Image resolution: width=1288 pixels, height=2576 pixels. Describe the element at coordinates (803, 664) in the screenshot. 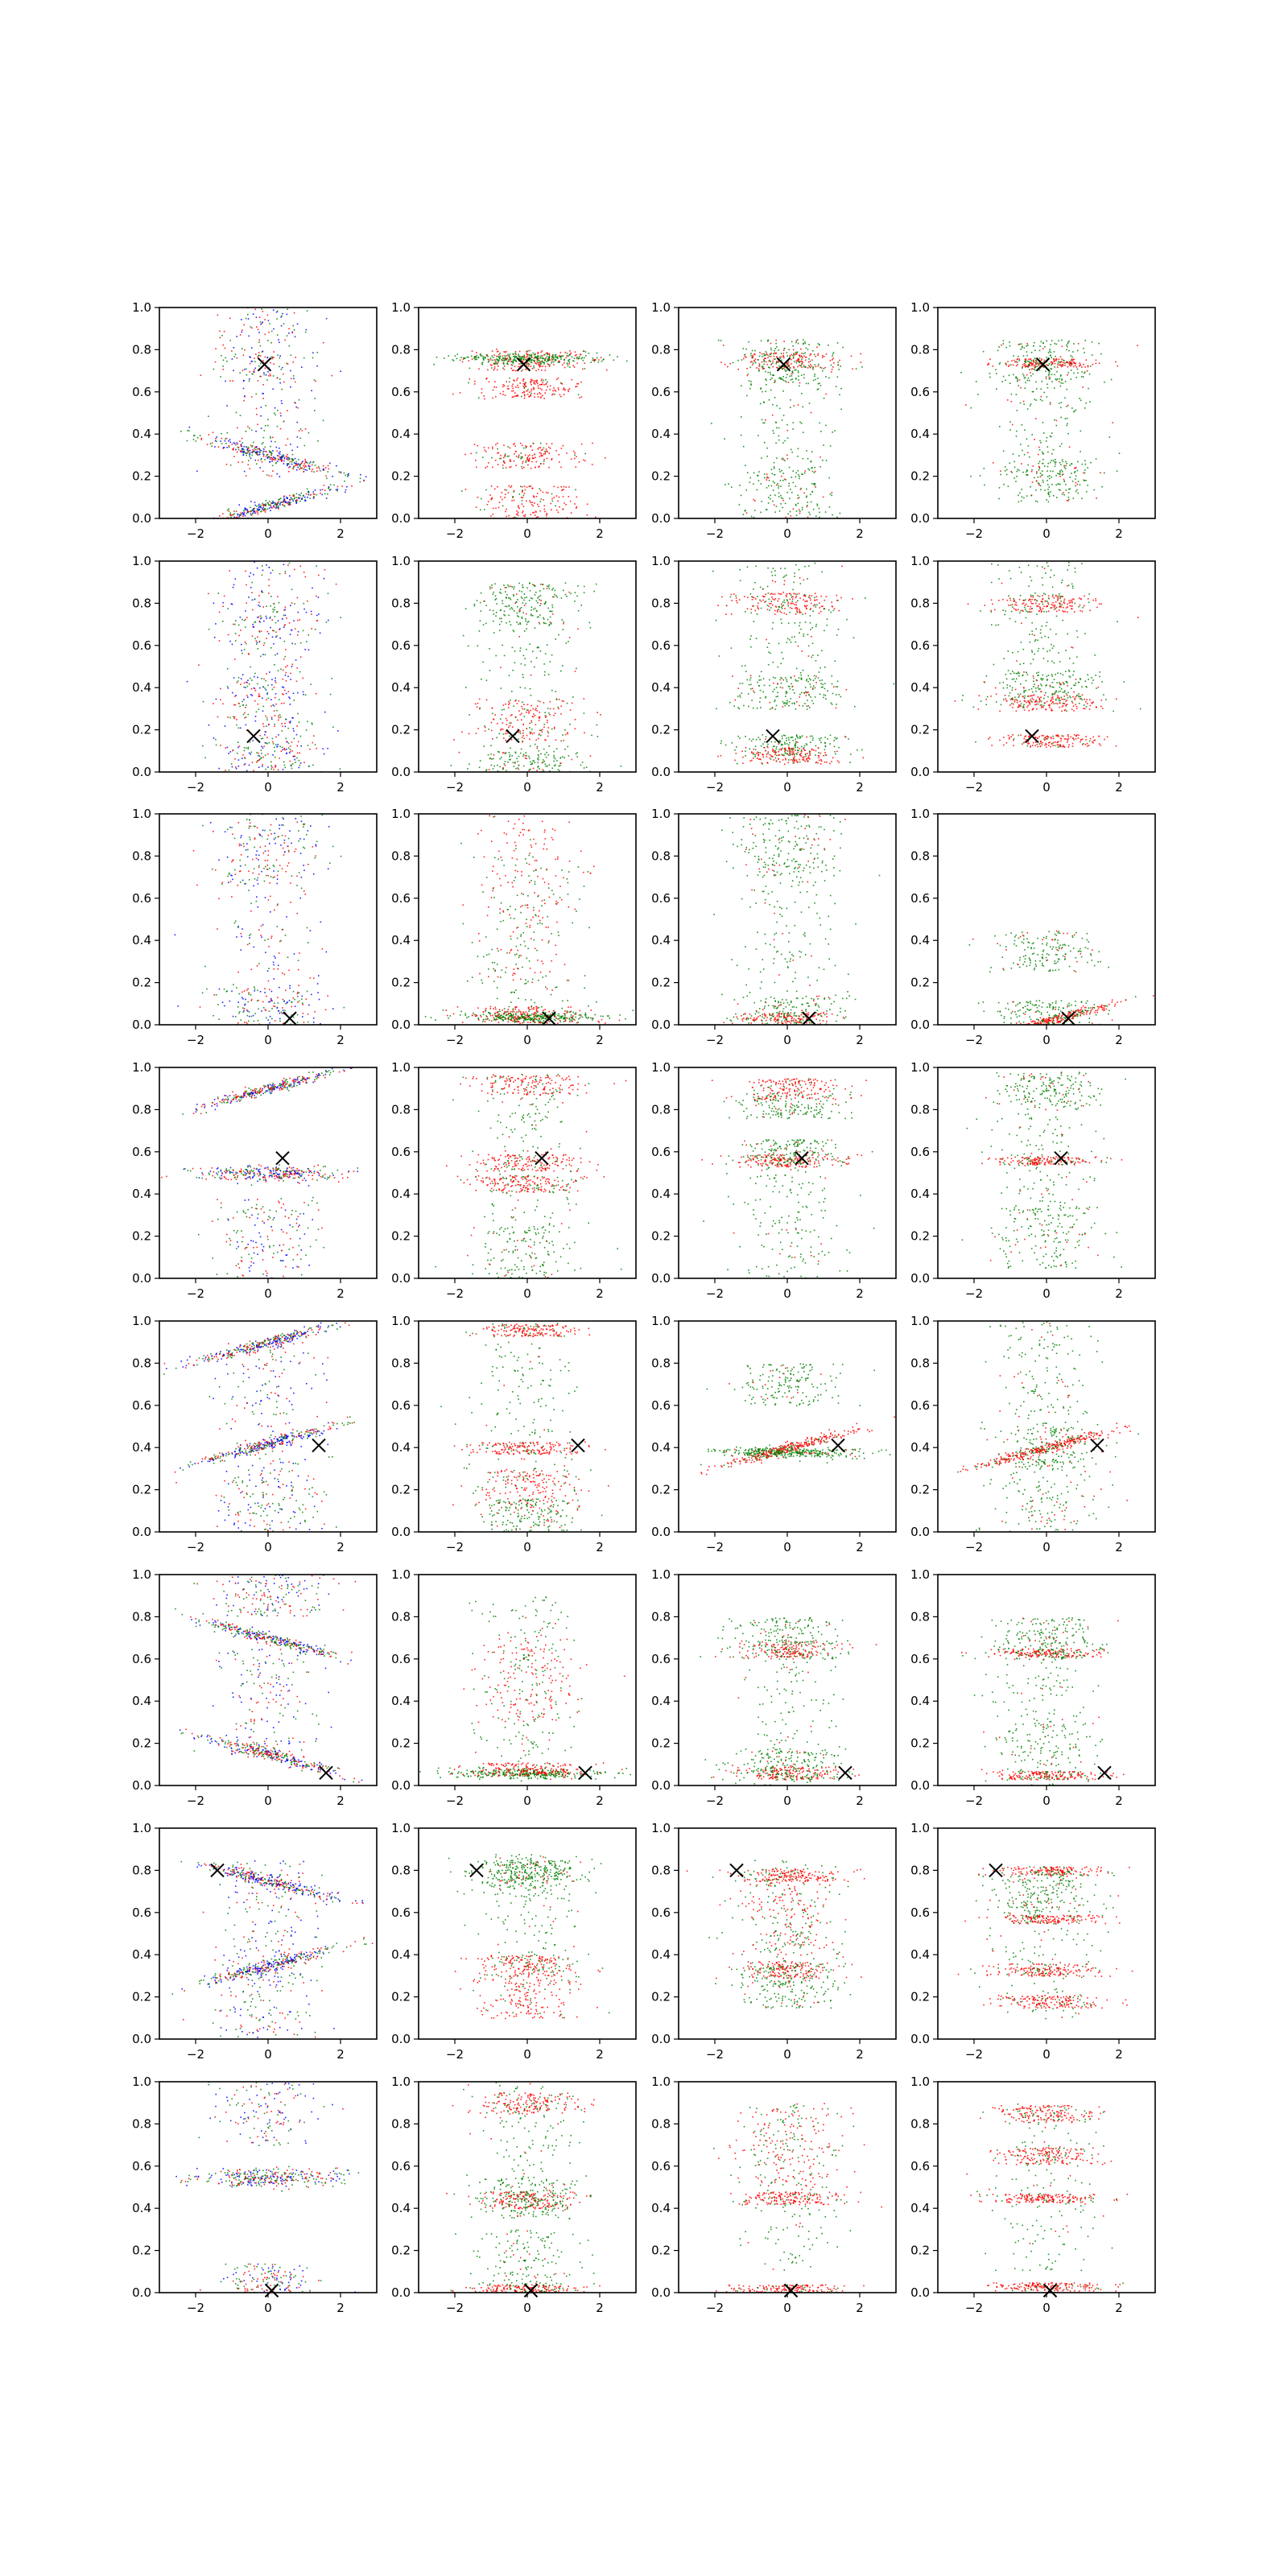

I see `scatter-points` at that location.